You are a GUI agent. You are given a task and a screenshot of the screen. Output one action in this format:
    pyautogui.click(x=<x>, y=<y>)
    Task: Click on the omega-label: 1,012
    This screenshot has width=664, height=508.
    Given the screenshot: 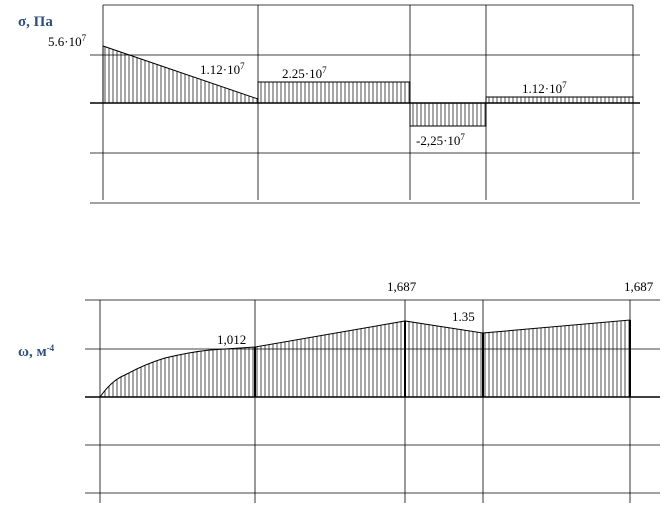 What is the action you would take?
    pyautogui.click(x=231, y=339)
    